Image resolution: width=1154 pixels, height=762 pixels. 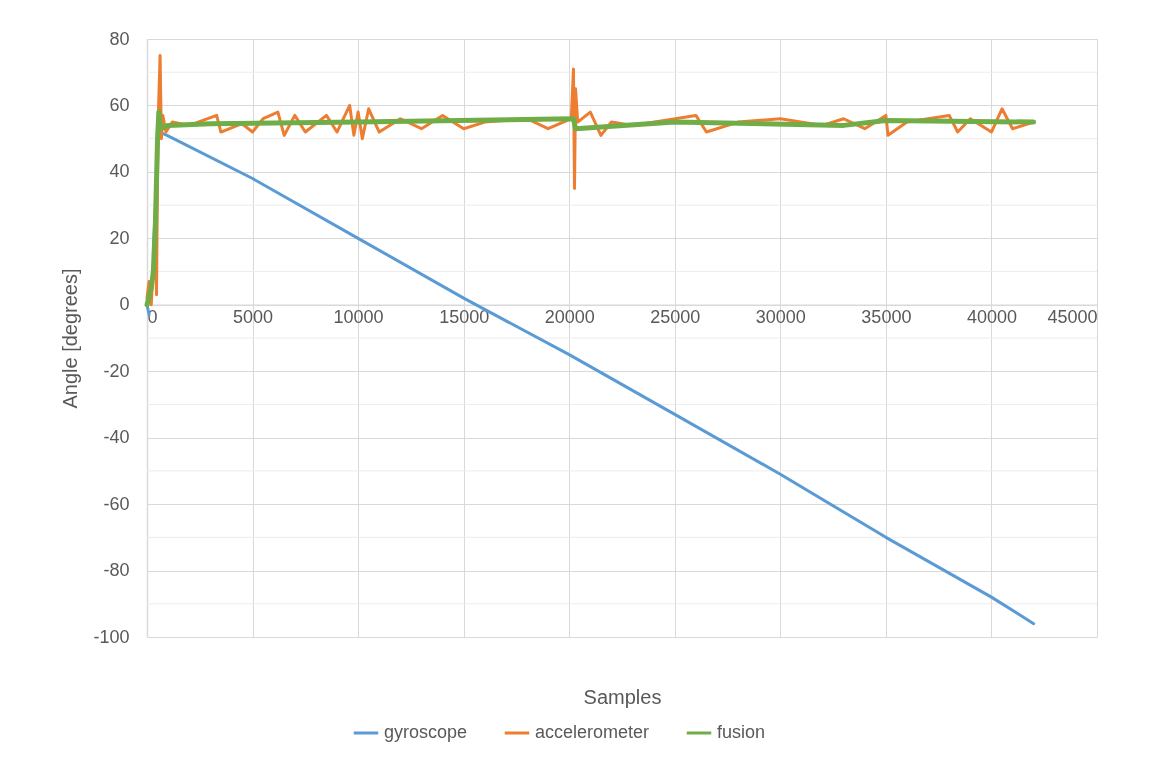 What do you see at coordinates (119, 38) in the screenshot?
I see `y-tick-label: 80` at bounding box center [119, 38].